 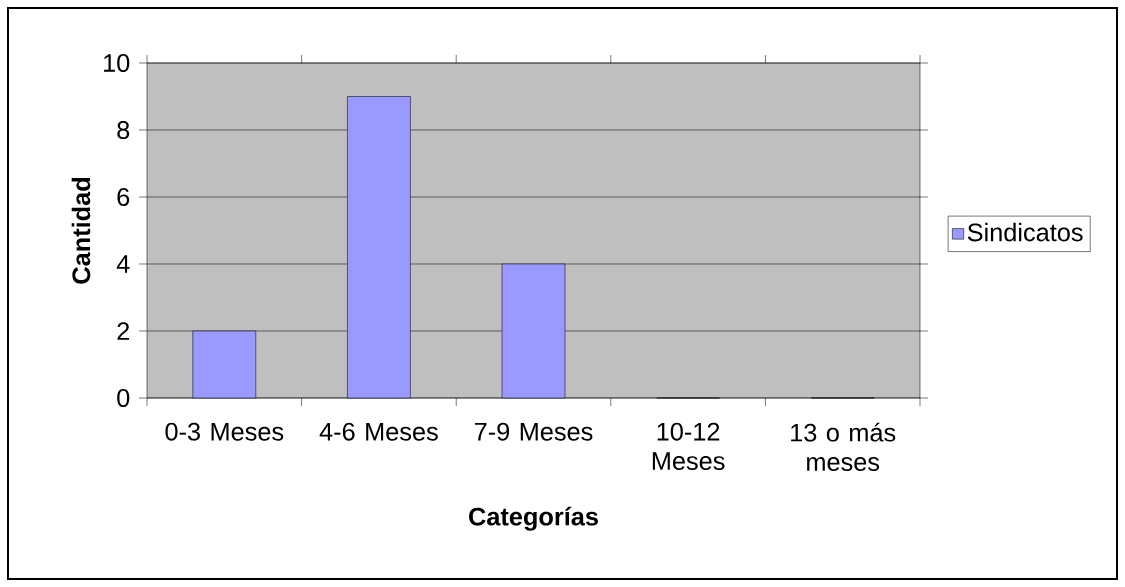 I want to click on y-axis-title: Cantidad, so click(x=81, y=230).